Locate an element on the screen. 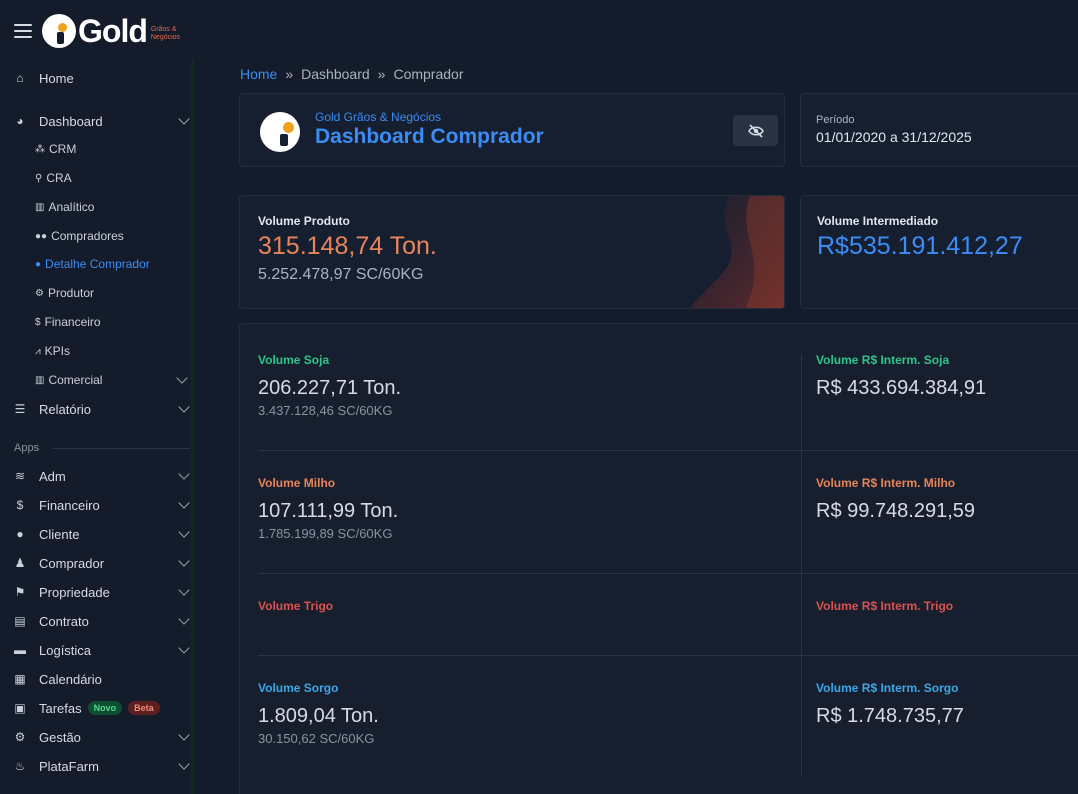 The height and width of the screenshot is (794, 1078). sidebar-subitem-produtor: ⚙ Produtor is located at coordinates (64, 293).